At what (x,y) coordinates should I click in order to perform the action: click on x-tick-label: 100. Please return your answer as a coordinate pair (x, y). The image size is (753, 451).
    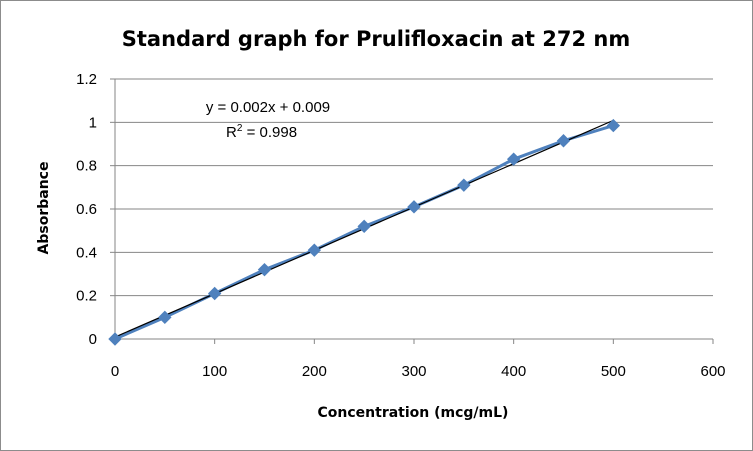
    Looking at the image, I should click on (214, 371).